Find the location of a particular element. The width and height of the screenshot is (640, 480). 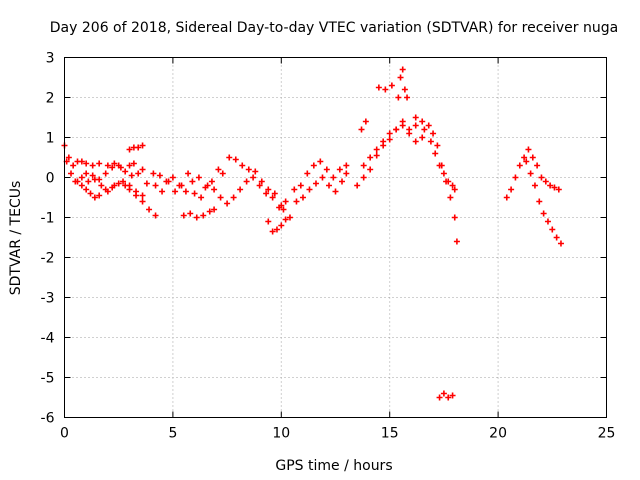

y-tick-label: -6 is located at coordinates (48, 419).